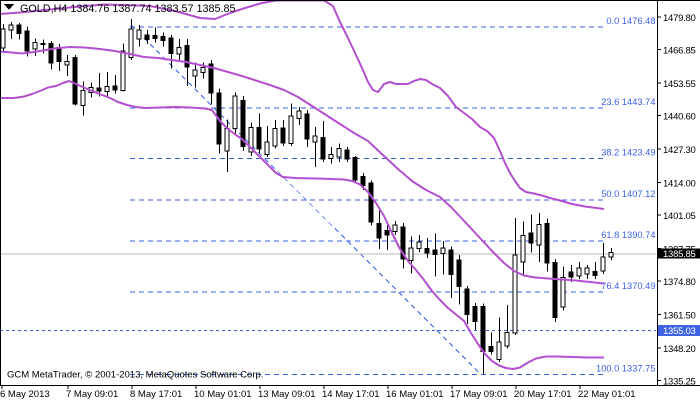  I want to click on svg-text: 0.0 1476.48, so click(630, 21).